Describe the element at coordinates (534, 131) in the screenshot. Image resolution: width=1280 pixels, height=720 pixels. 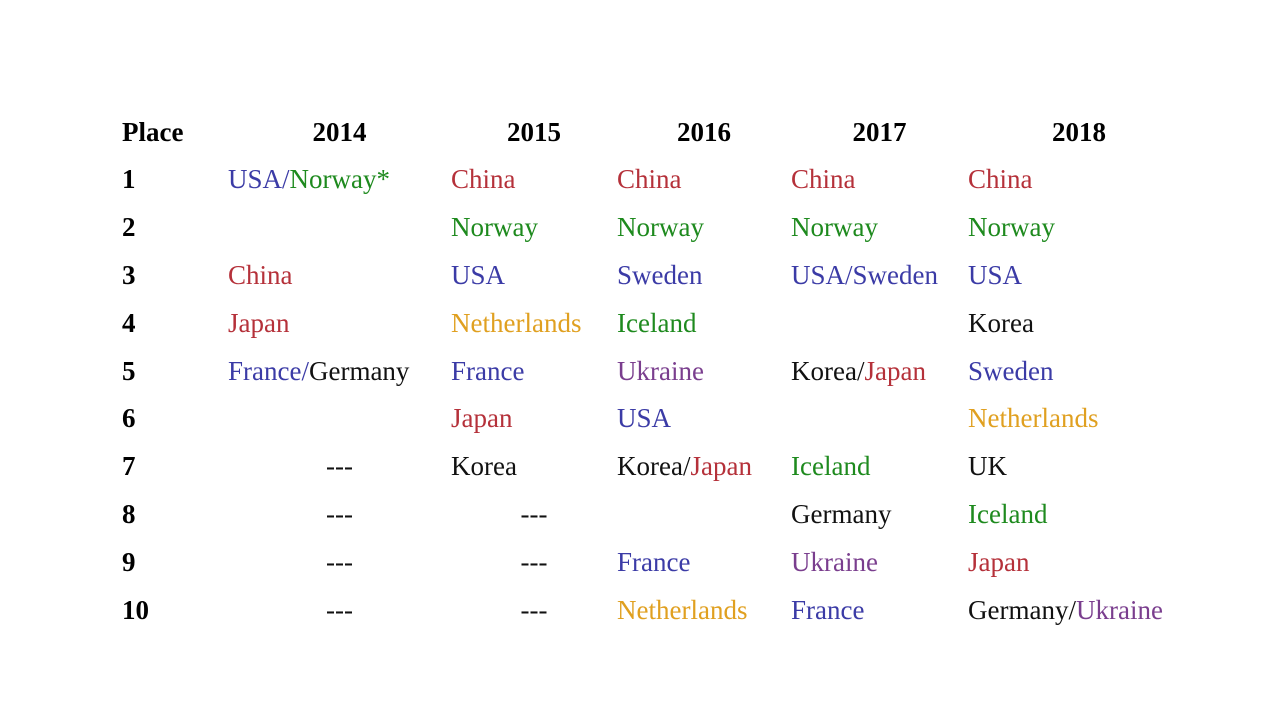
I see `header-year: 2015` at that location.